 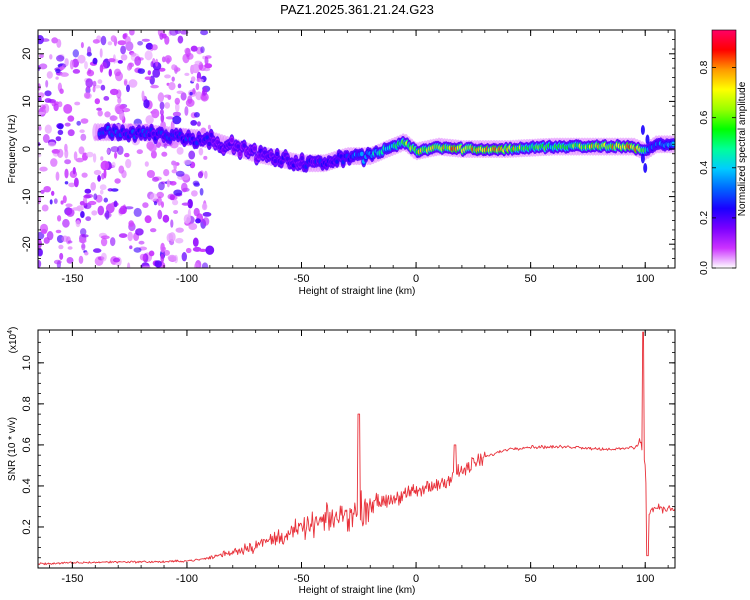 What do you see at coordinates (704, 117) in the screenshot?
I see `colorbar-tick-label: 0.6` at bounding box center [704, 117].